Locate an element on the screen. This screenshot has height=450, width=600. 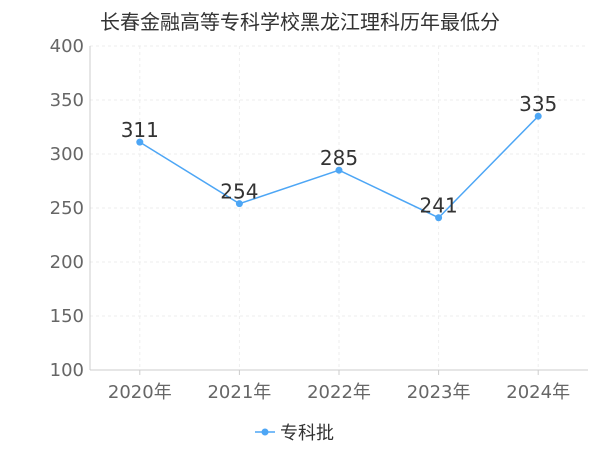
x-tick-label: 2024年 is located at coordinates (538, 392).